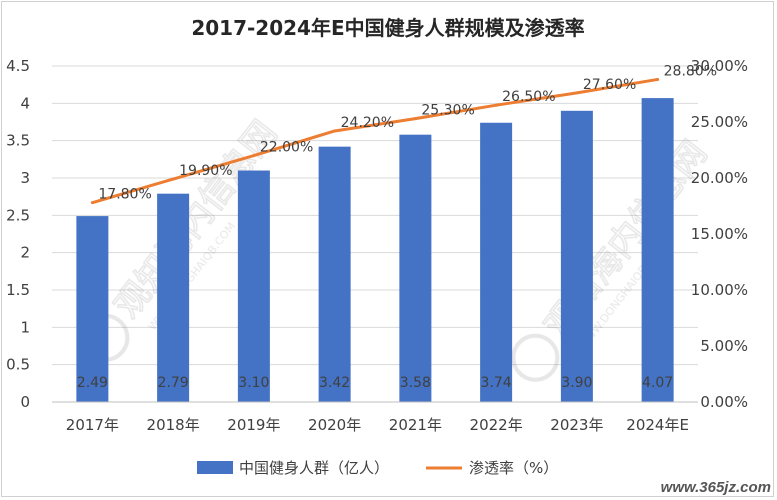 The width and height of the screenshot is (777, 500). Describe the element at coordinates (719, 178) in the screenshot. I see `y-right-tick-label: 20.00%` at that location.